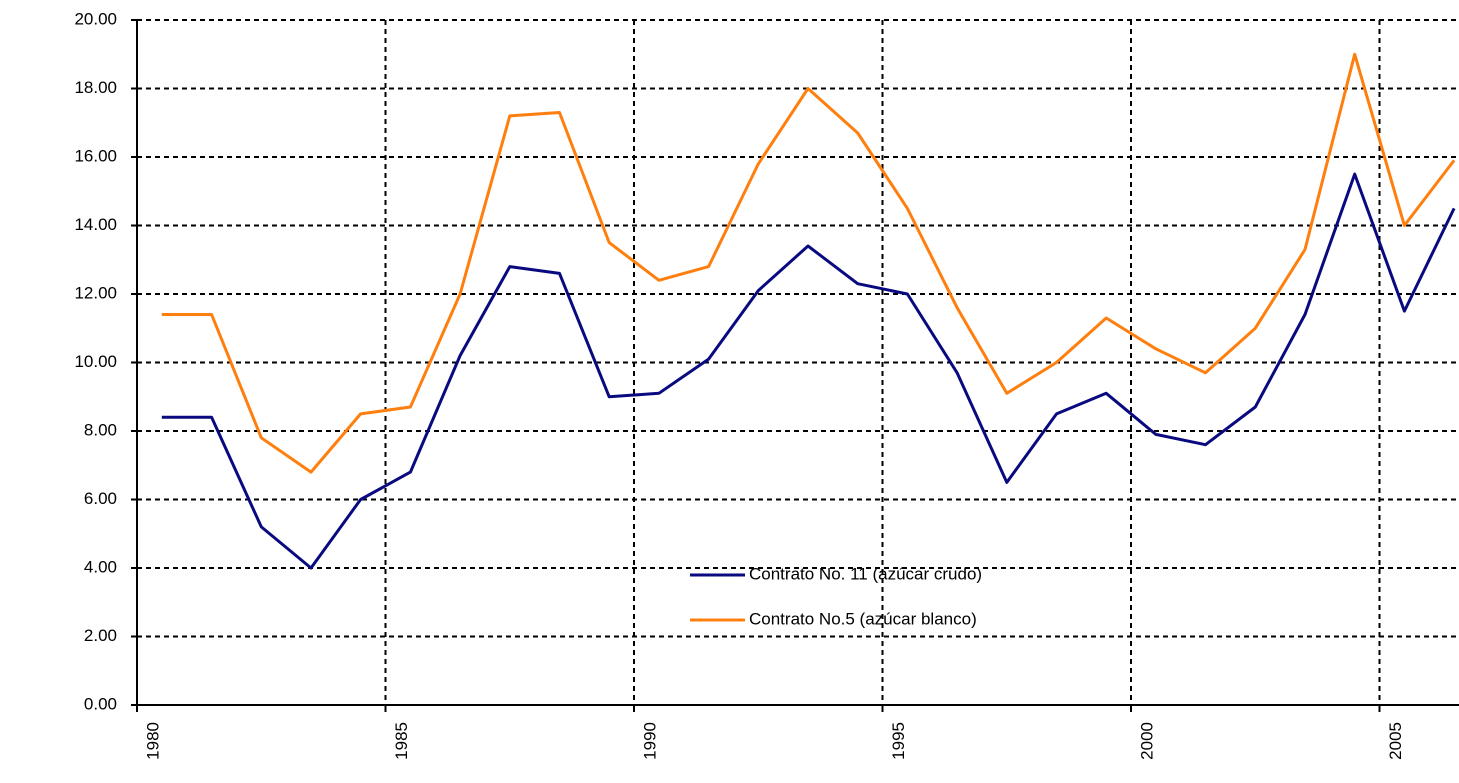  I want to click on x-tick-label: 1985, so click(401, 741).